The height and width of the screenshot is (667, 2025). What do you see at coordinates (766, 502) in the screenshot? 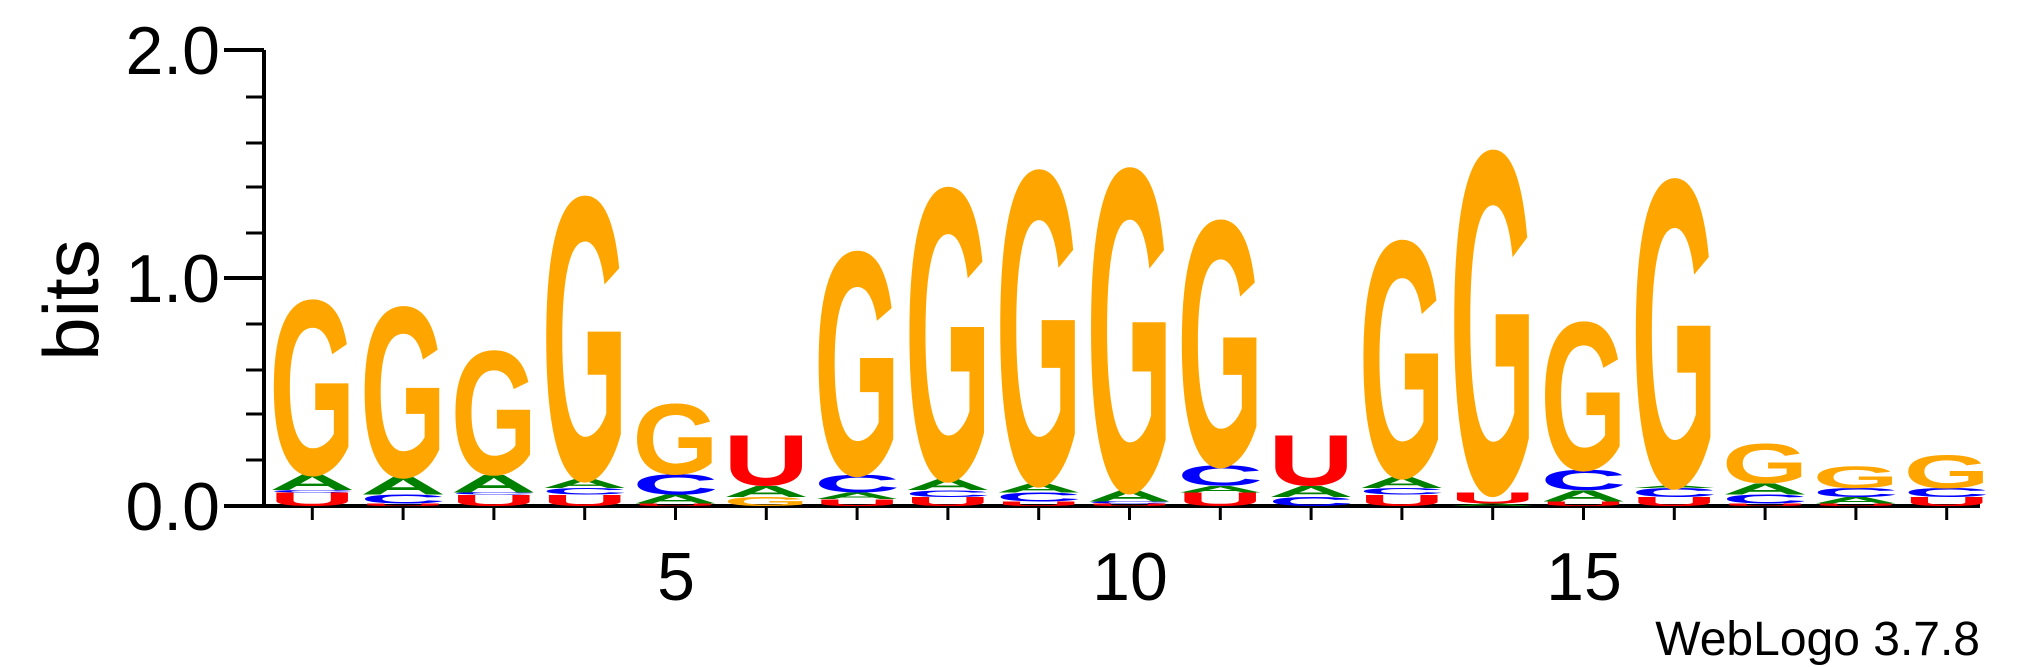
I see `logo-letter-G-pos-6: G` at bounding box center [766, 502].